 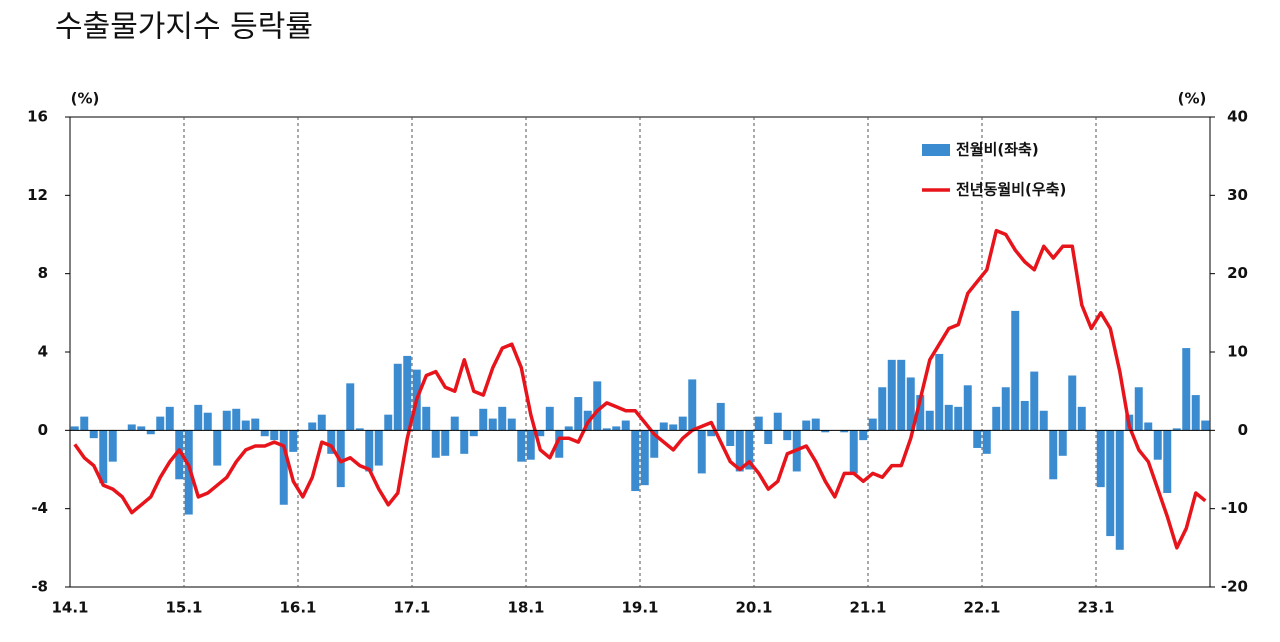 What do you see at coordinates (1095, 608) in the screenshot?
I see `x-tick-label: 23.1` at bounding box center [1095, 608].